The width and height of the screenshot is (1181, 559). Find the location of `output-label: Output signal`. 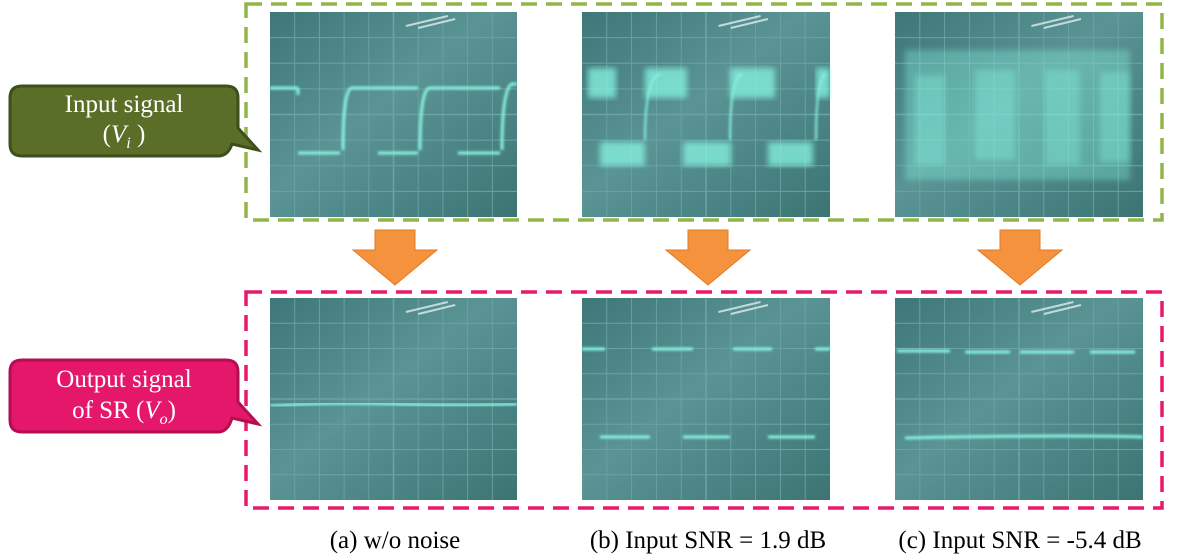

output-label: Output signal is located at coordinates (123, 379).